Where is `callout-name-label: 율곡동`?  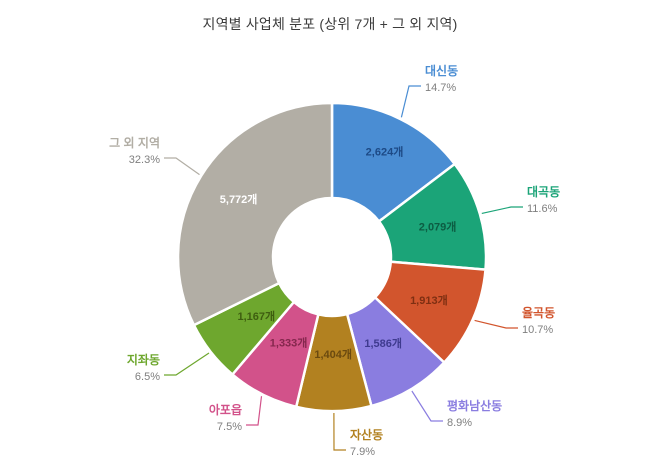
callout-name-label: 율곡동 is located at coordinates (538, 313).